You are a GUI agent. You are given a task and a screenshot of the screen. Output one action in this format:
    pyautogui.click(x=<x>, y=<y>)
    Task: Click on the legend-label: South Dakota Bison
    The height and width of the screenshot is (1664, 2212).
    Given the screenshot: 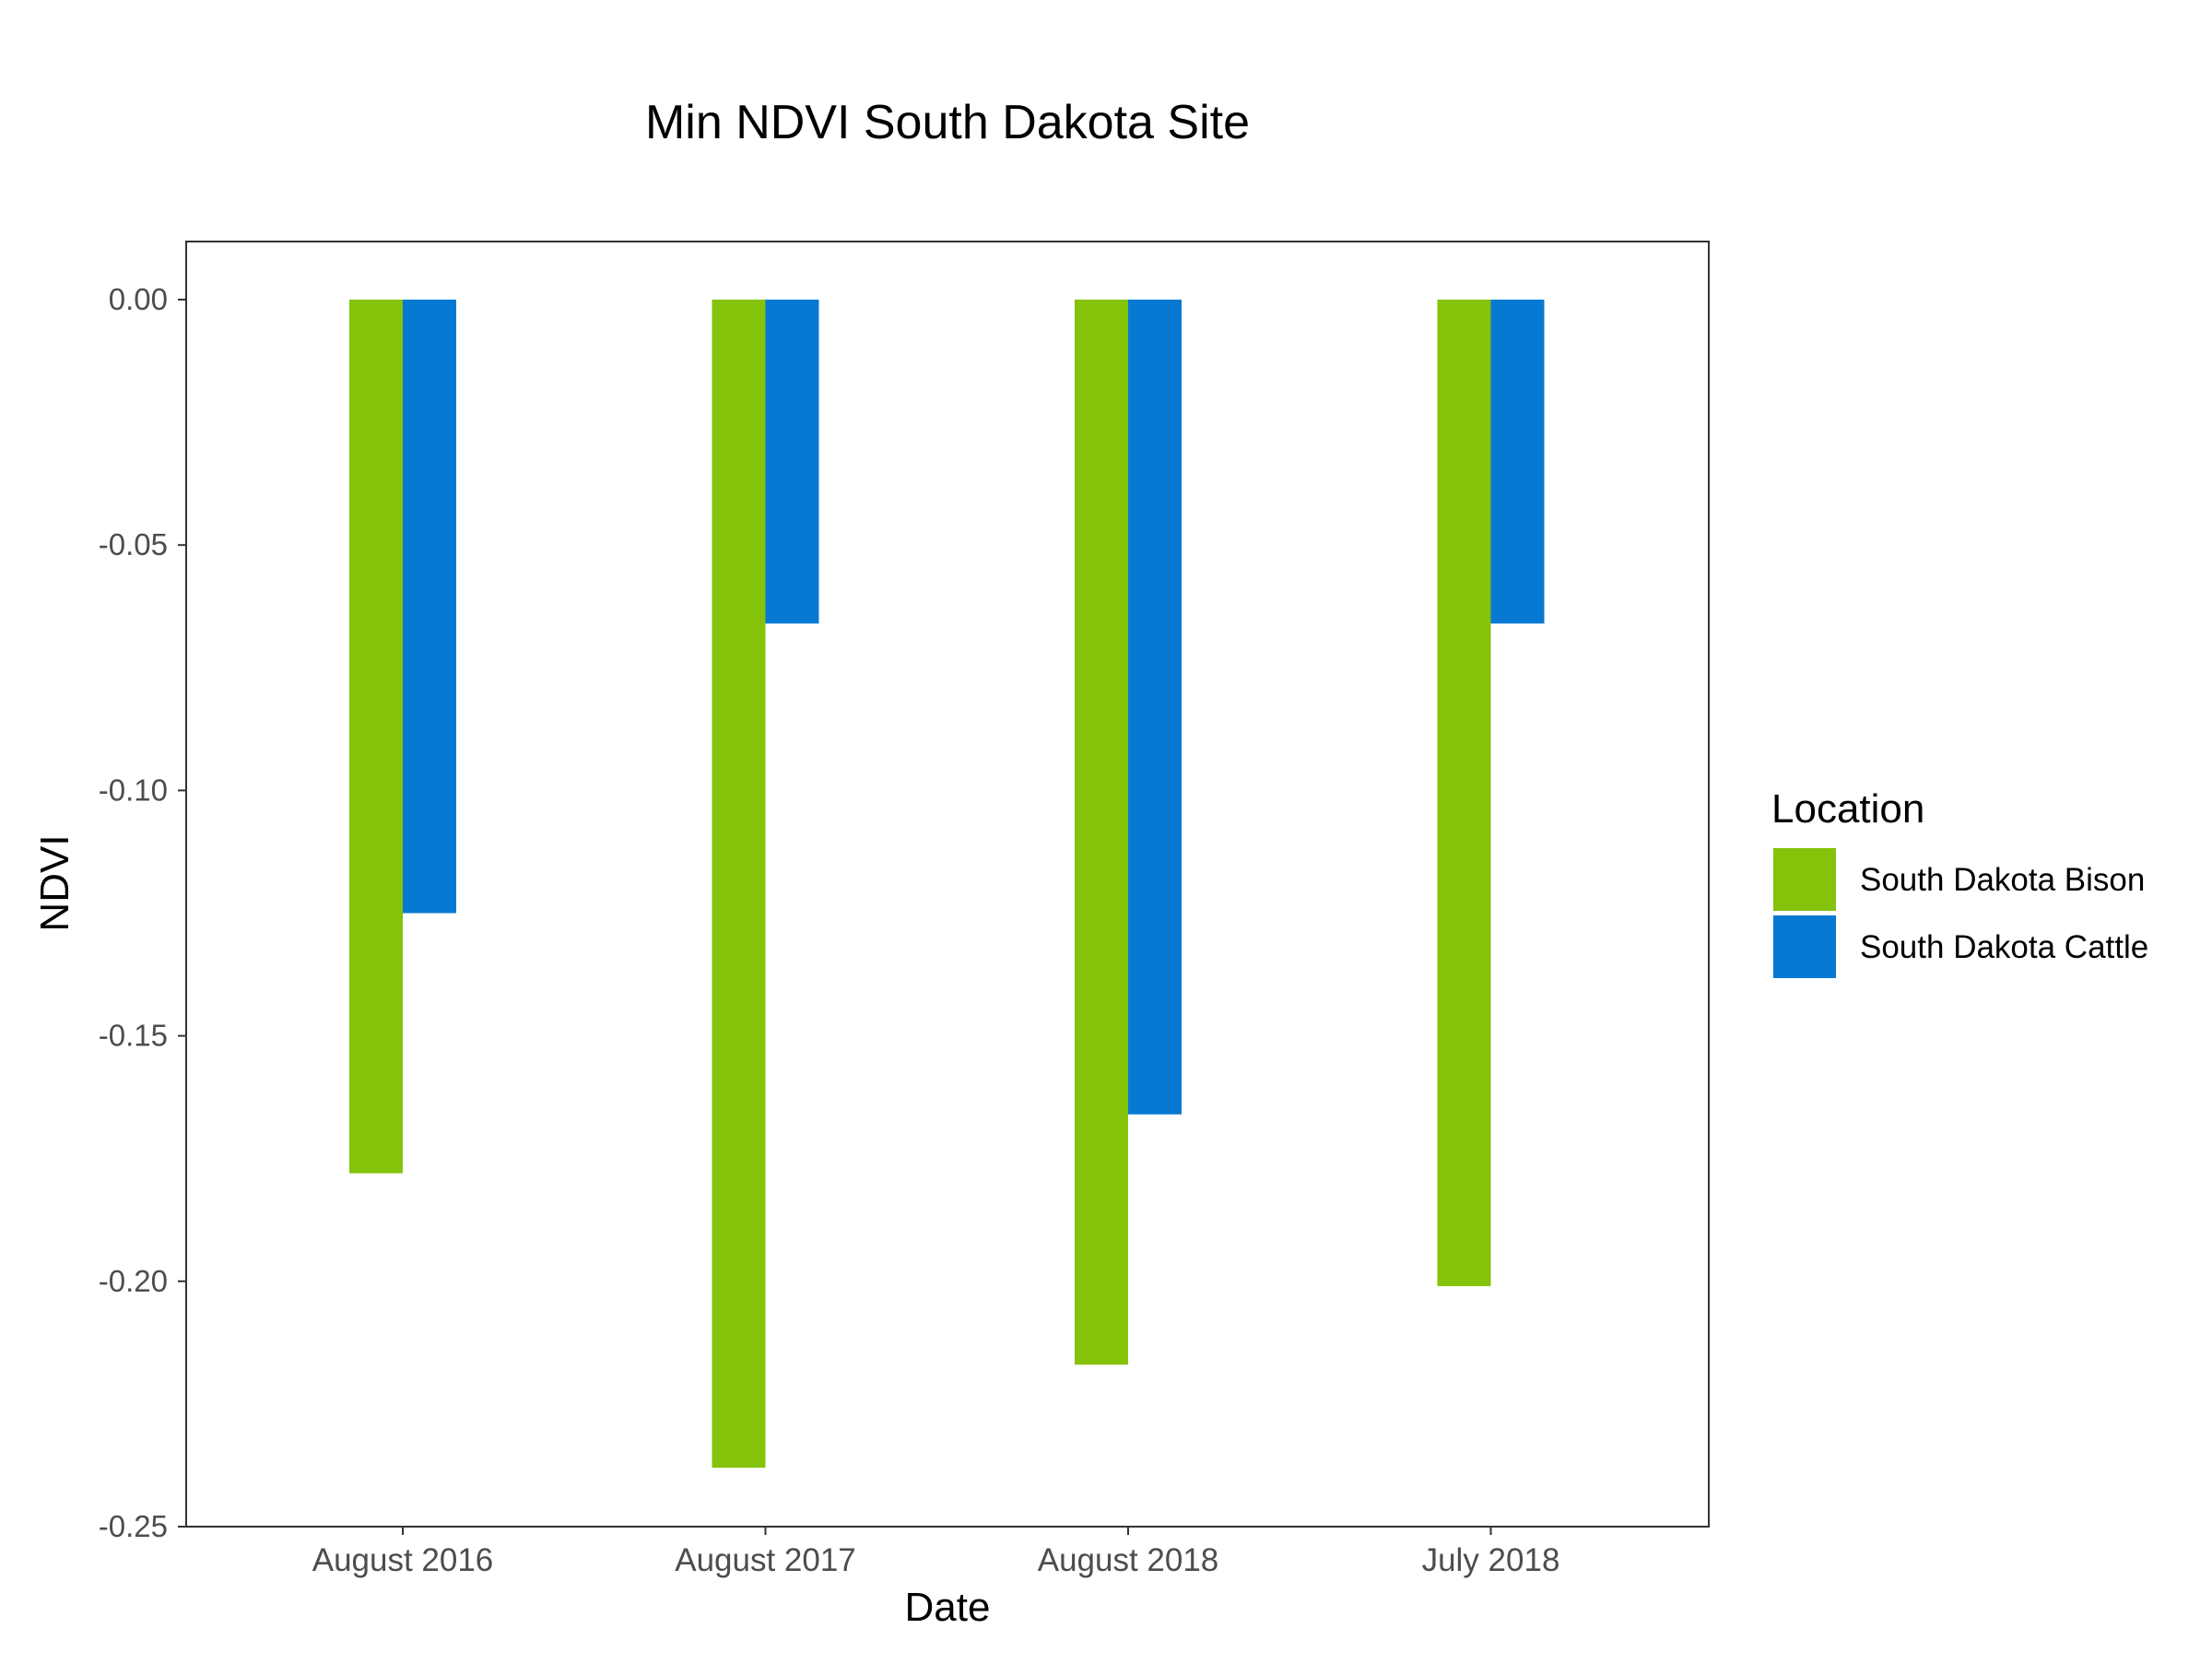 What is the action you would take?
    pyautogui.click(x=2002, y=880)
    